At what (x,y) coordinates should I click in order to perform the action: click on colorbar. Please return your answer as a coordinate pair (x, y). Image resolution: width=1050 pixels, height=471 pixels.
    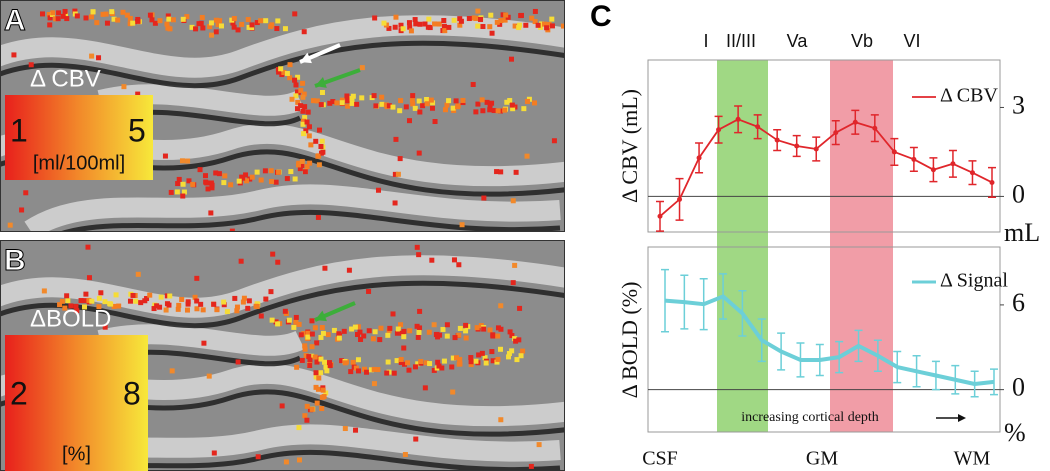
    Looking at the image, I should click on (76, 403).